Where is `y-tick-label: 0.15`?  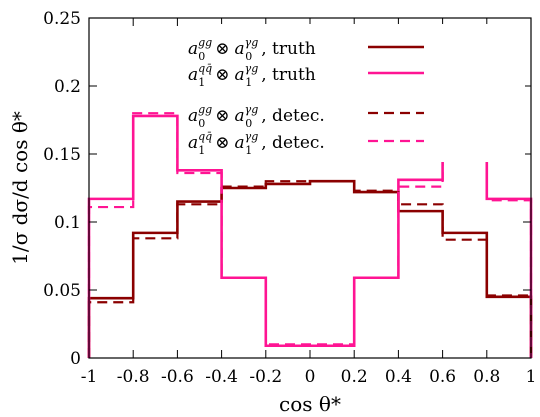
y-tick-label: 0.15 is located at coordinates (62, 155).